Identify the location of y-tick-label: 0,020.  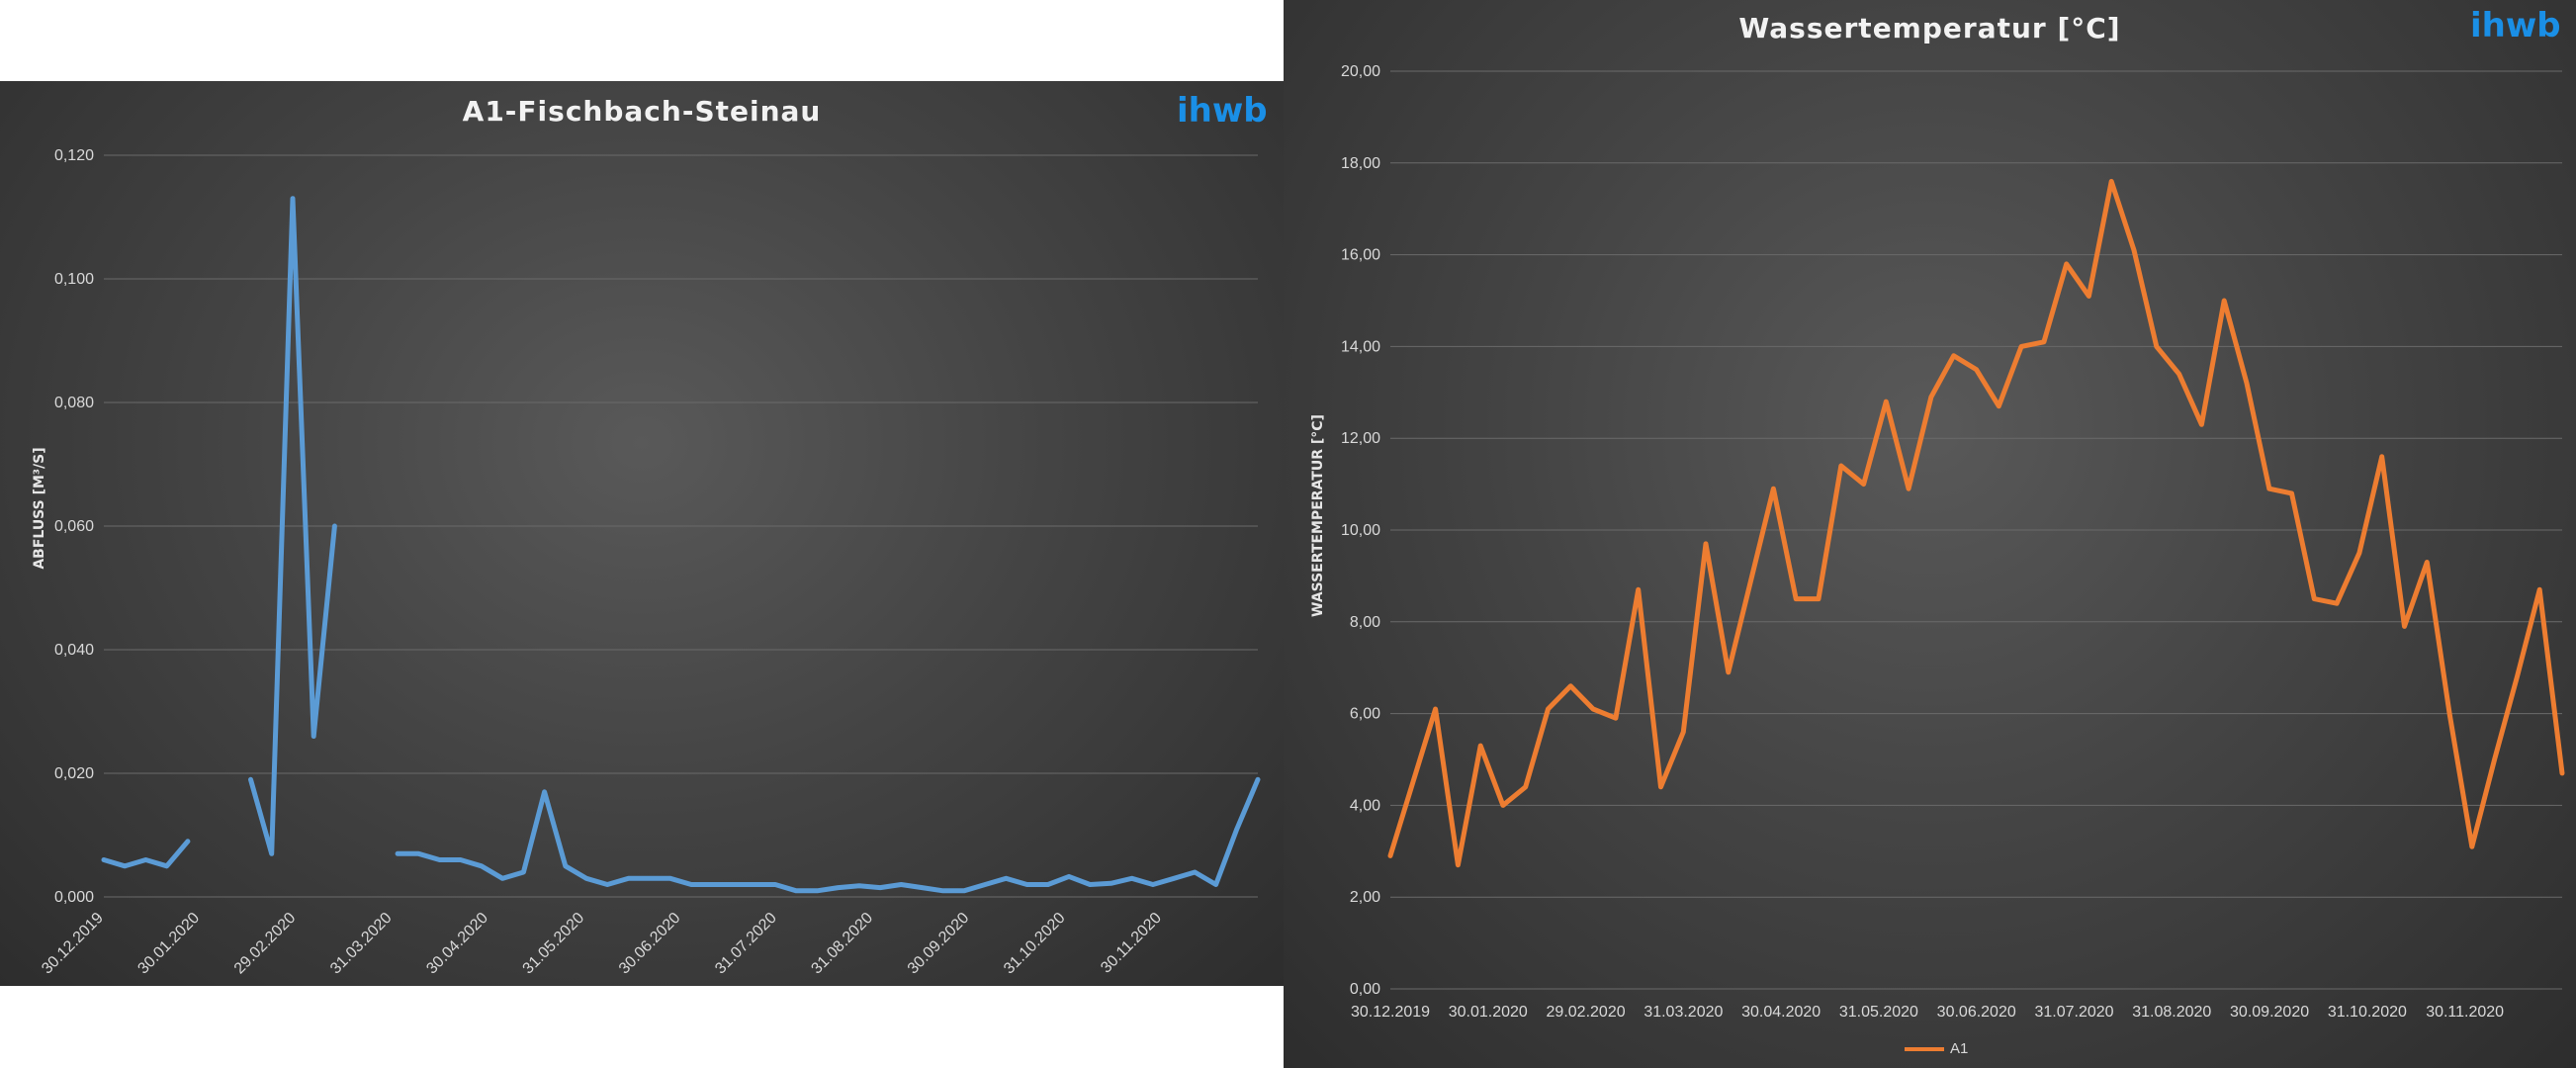
(74, 774).